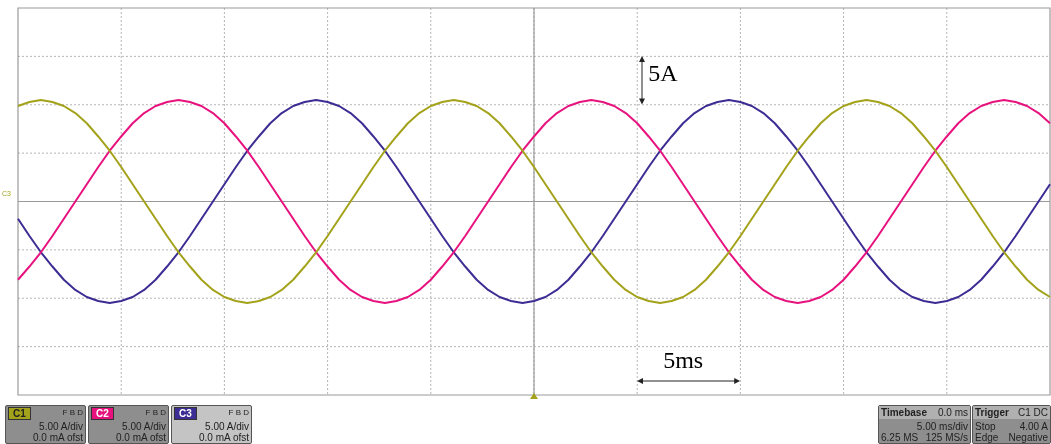 The height and width of the screenshot is (444, 1051). What do you see at coordinates (663, 73) in the screenshot?
I see `text: 5A` at bounding box center [663, 73].